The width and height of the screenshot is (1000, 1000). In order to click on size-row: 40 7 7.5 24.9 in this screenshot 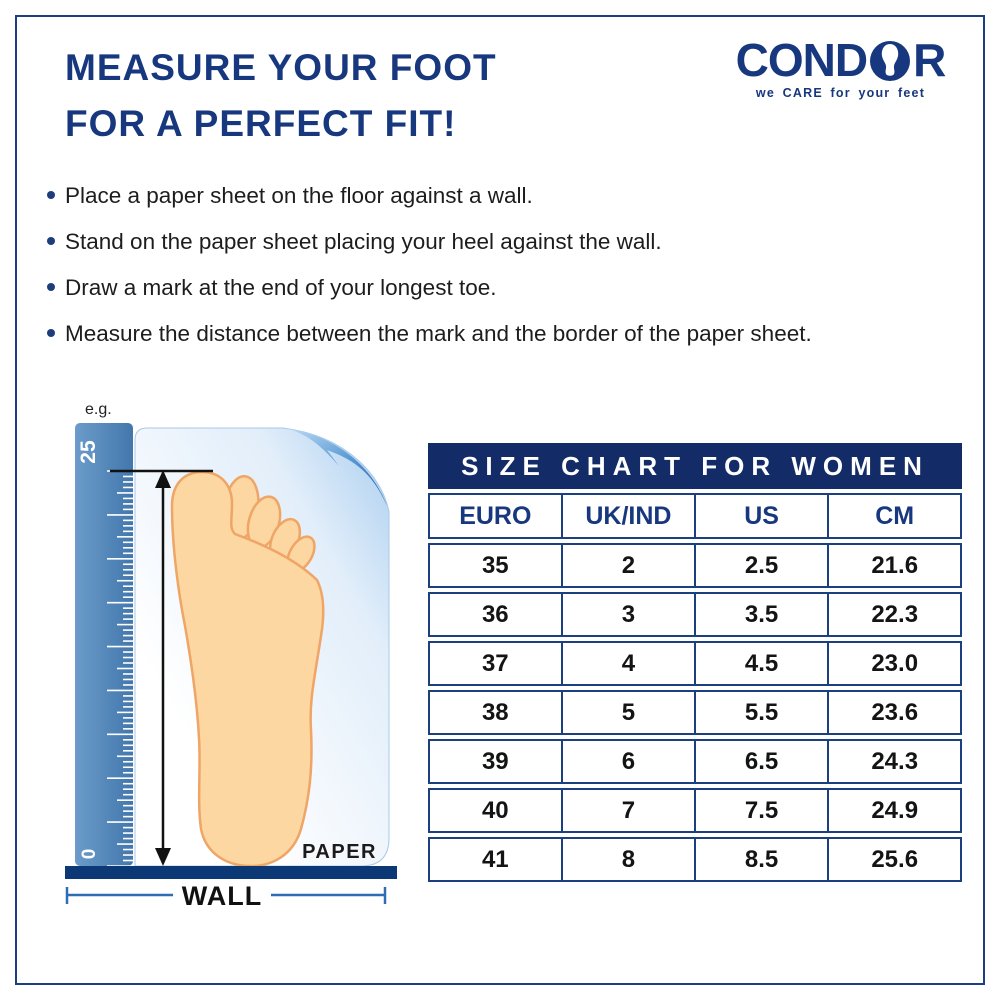, I will do `click(695, 810)`.